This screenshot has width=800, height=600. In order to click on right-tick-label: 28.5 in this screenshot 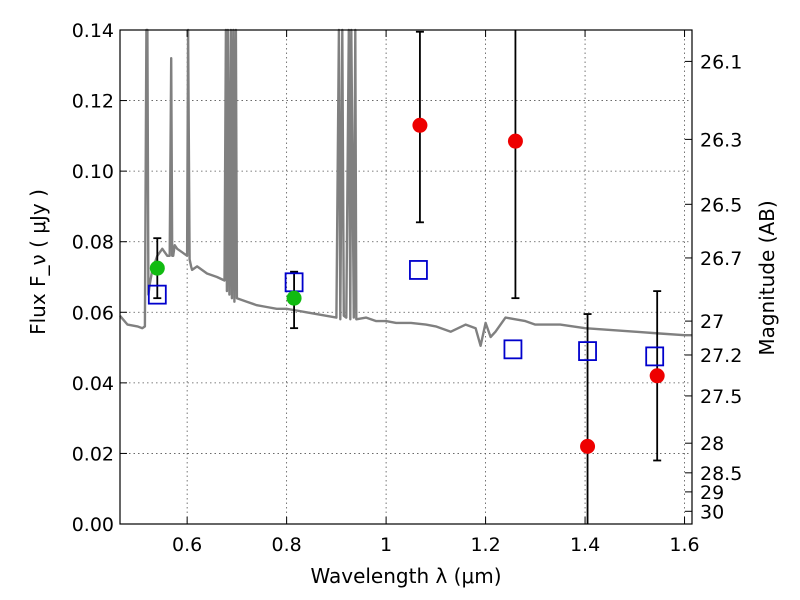, I will do `click(721, 474)`.